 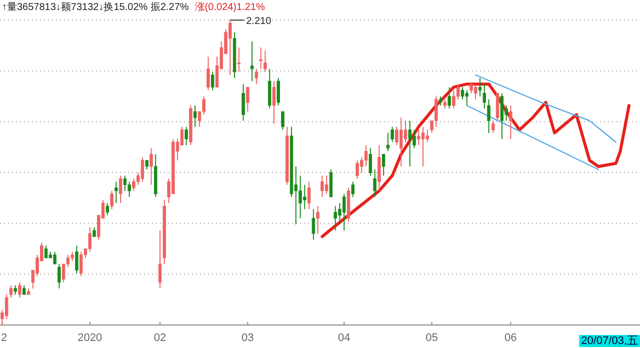 What do you see at coordinates (259, 22) in the screenshot?
I see `annotation: 2.210` at bounding box center [259, 22].